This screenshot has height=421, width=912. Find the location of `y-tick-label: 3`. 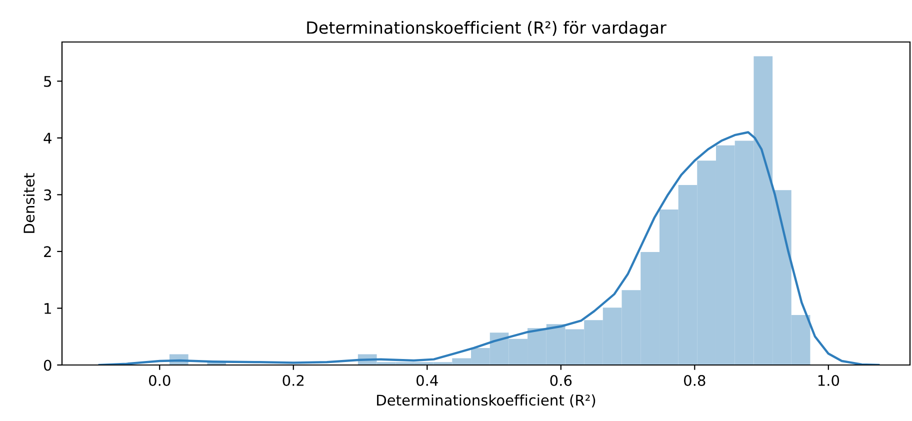

y-tick-label: 3 is located at coordinates (48, 194).